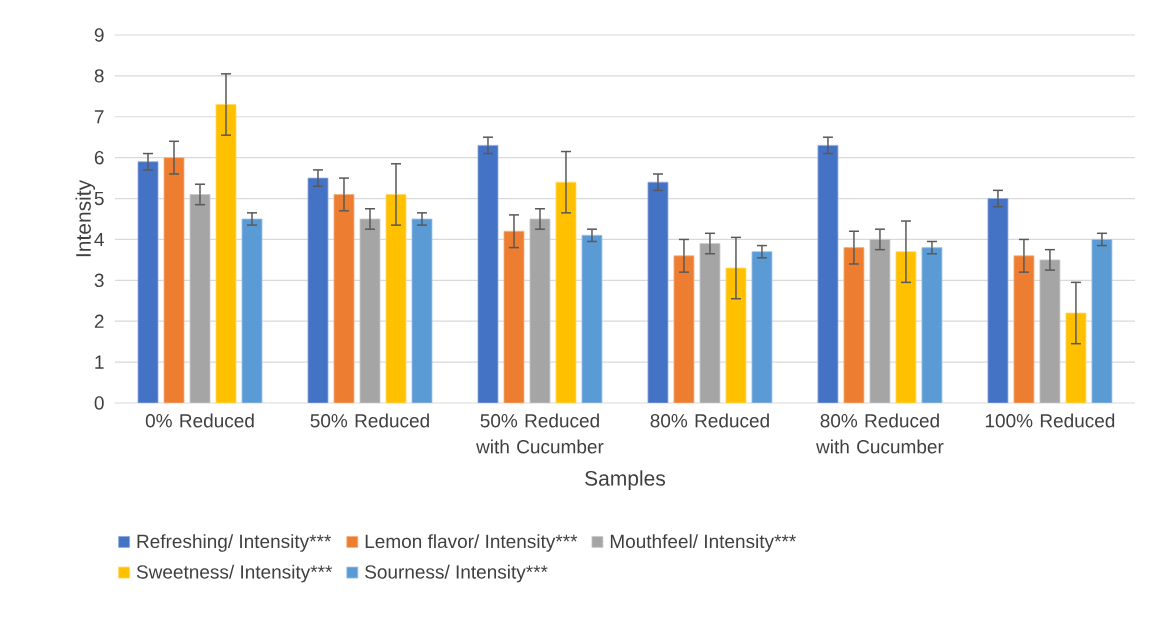  What do you see at coordinates (234, 573) in the screenshot?
I see `legend-label: Sweetness/ Intensity***` at bounding box center [234, 573].